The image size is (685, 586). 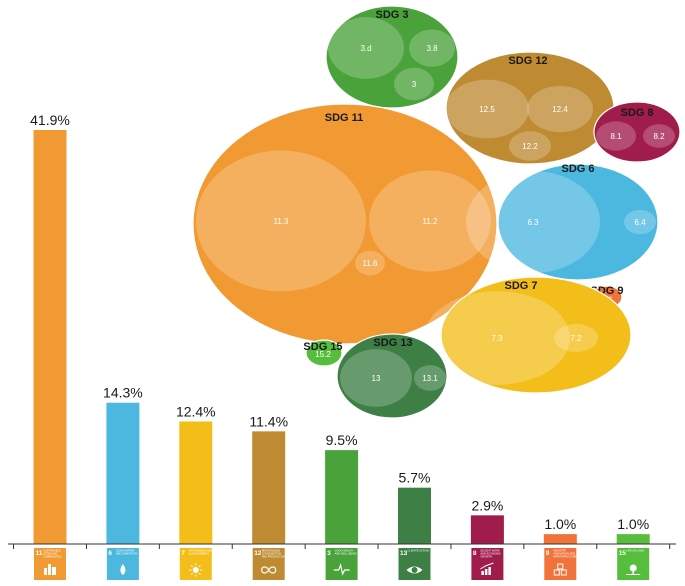 I want to click on growth-chart-icon, so click(x=487, y=568).